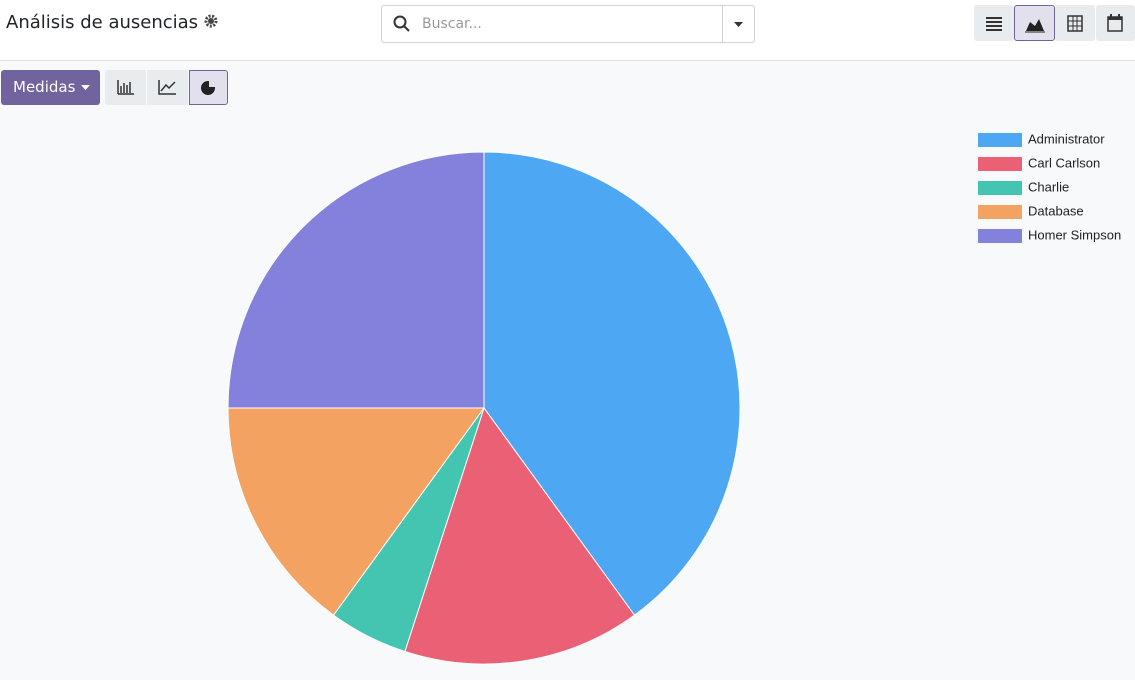 The width and height of the screenshot is (1135, 680). What do you see at coordinates (1034, 23) in the screenshot?
I see `graph-view-button` at bounding box center [1034, 23].